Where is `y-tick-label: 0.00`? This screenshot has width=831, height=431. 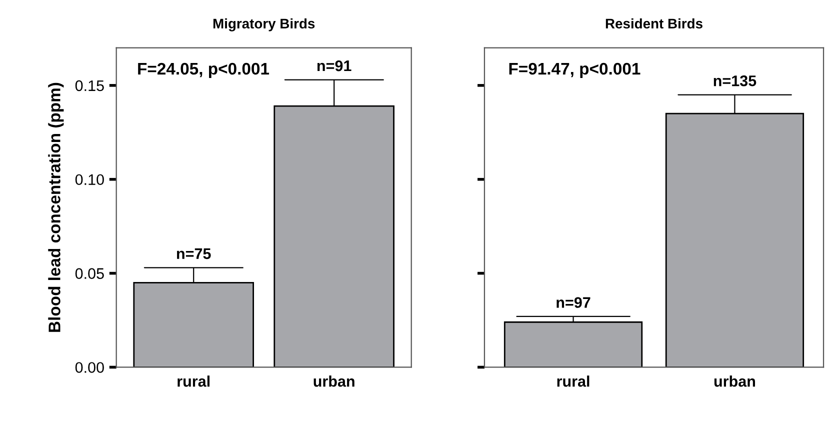 y-tick-label: 0.00 is located at coordinates (89, 367).